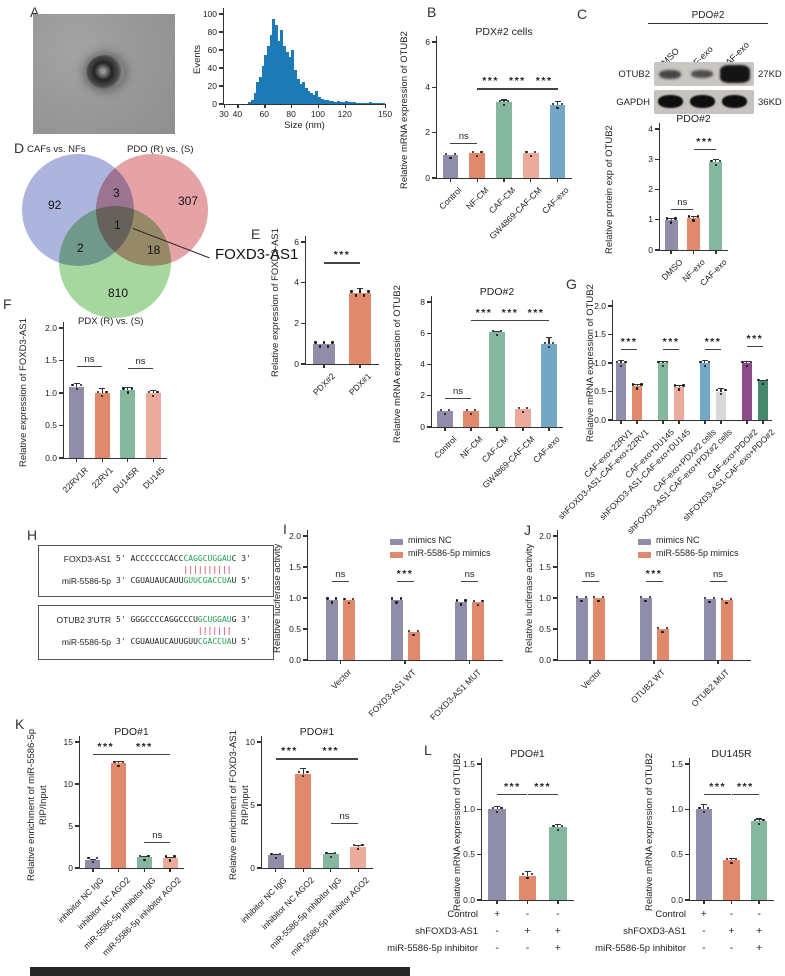  I want to click on legend-label: miR-5586-5p mimics, so click(449, 553).